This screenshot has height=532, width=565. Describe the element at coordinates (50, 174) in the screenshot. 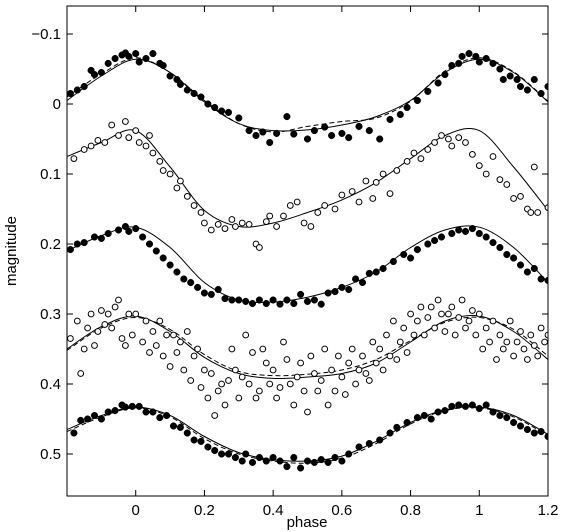

I see `y-tick-label: 0.1` at that location.